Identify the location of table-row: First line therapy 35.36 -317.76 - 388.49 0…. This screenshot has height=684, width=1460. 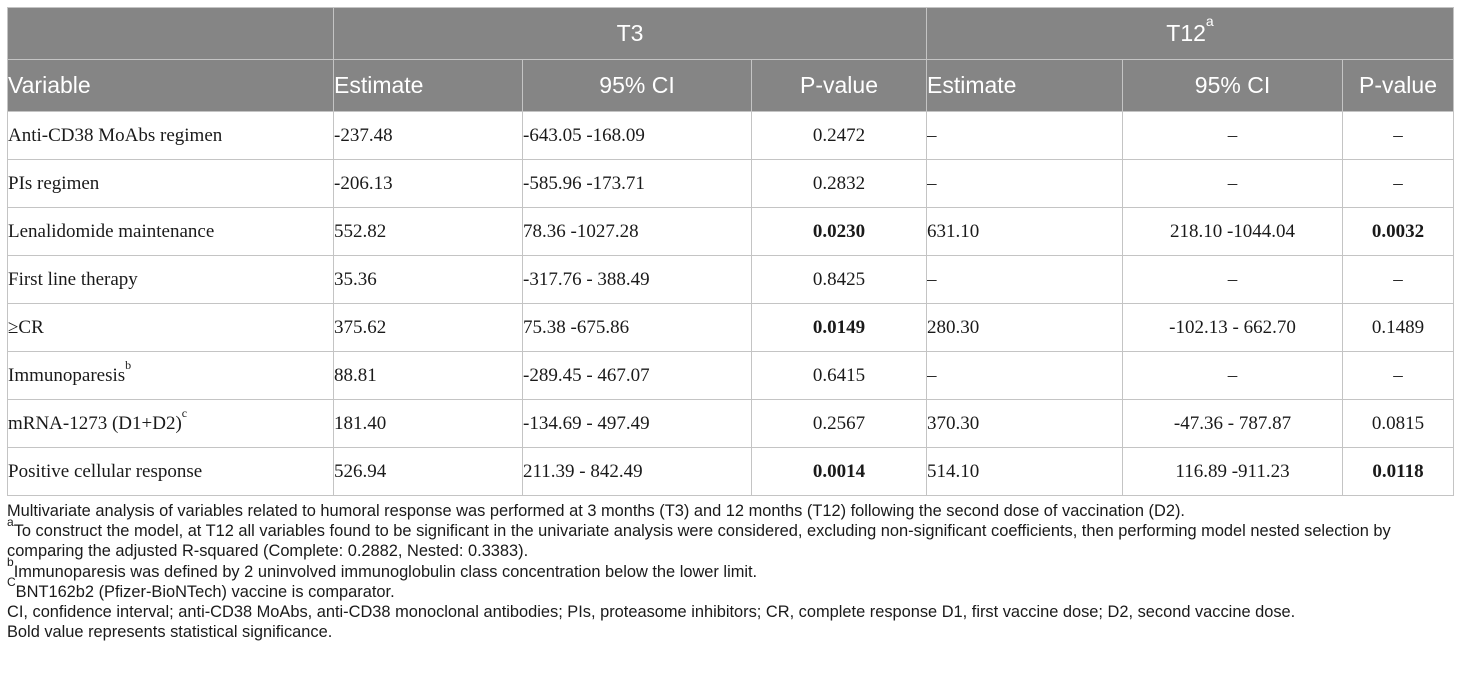
(731, 279).